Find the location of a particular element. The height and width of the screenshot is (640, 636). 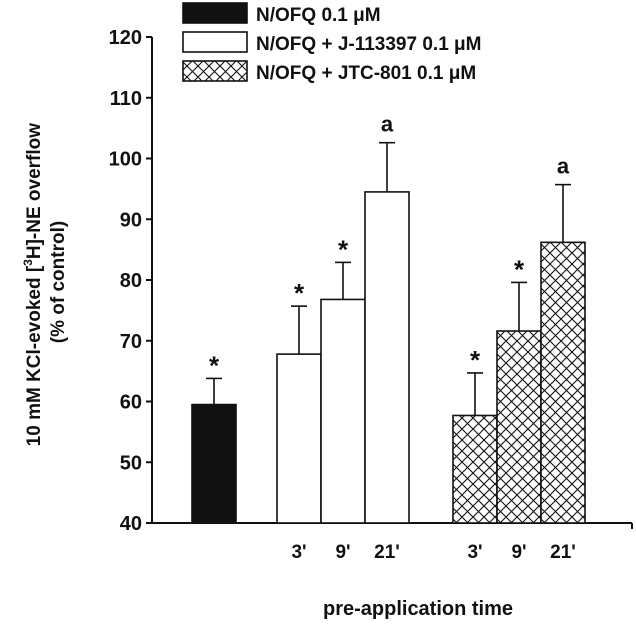

y-axis-label-part-2: H]-NE overflow is located at coordinates (34, 191).